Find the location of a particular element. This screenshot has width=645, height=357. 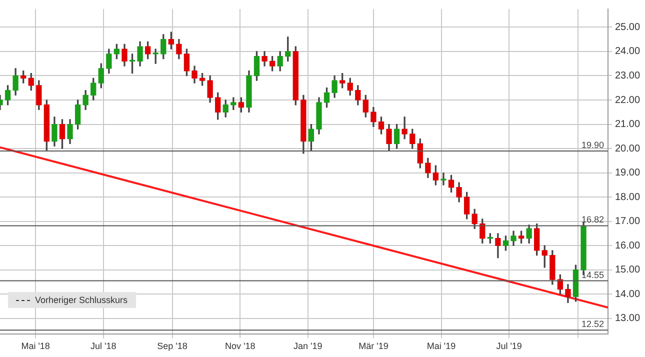

ref-line-label: 19.90 is located at coordinates (592, 145).